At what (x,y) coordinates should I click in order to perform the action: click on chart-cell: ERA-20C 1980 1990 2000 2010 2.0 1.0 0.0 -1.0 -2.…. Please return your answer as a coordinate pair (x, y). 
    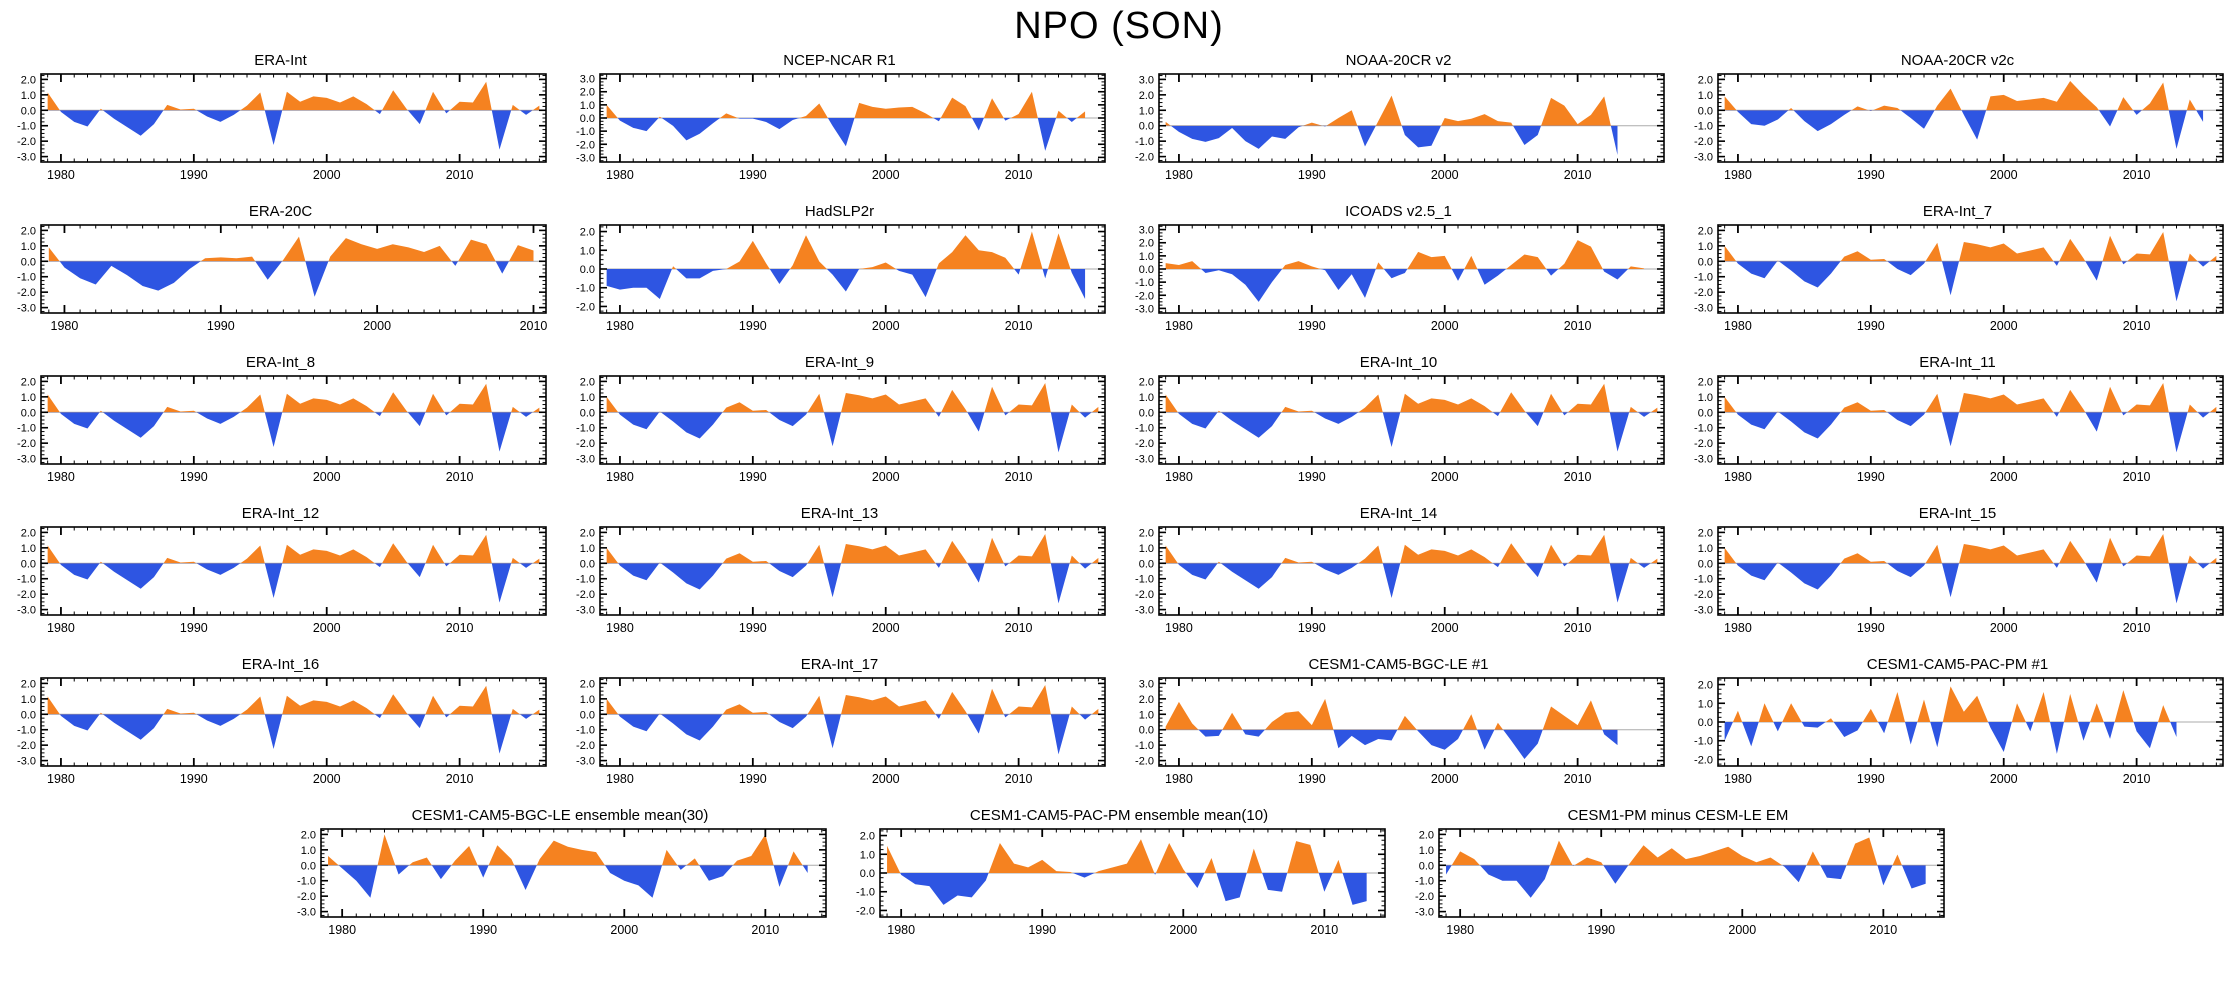
    Looking at the image, I should click on (280, 277).